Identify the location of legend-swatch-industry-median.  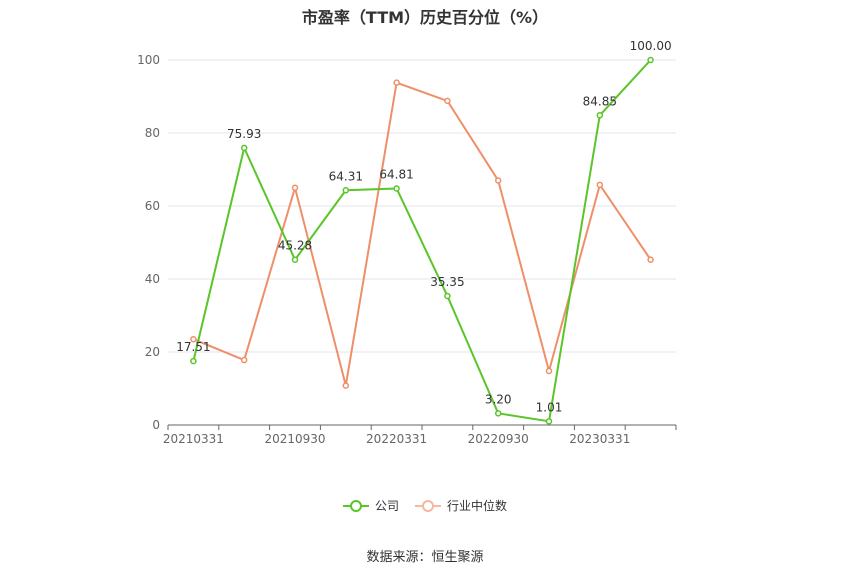
(428, 506).